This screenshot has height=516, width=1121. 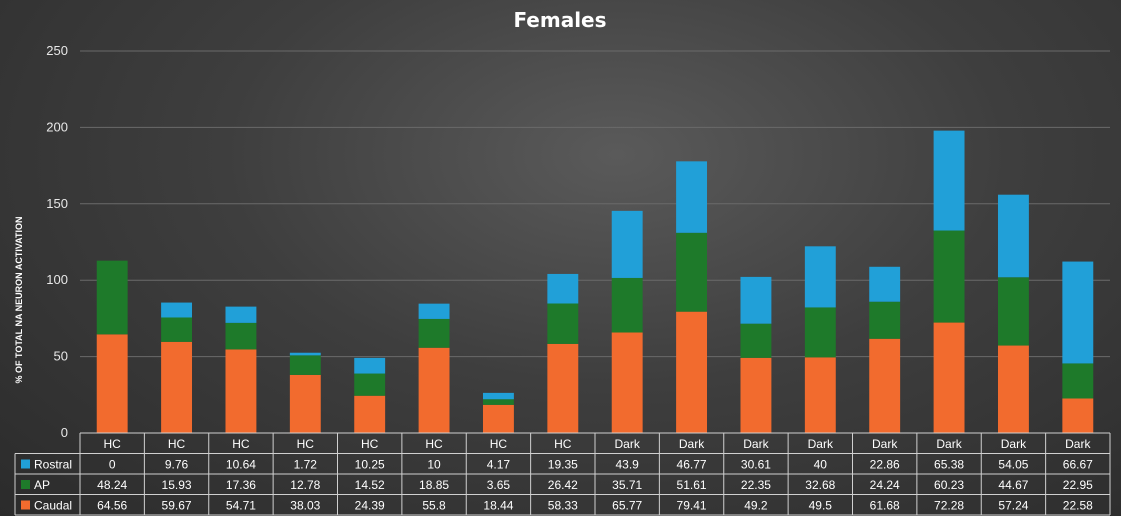 I want to click on y-tick-label: 200, so click(x=57, y=126).